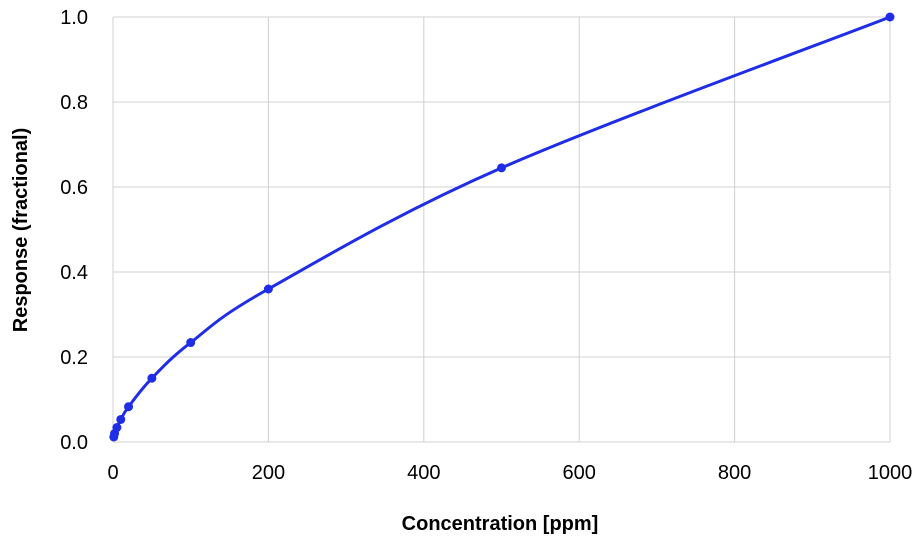 This screenshot has width=915, height=540. I want to click on x-tick-label: 400, so click(423, 473).